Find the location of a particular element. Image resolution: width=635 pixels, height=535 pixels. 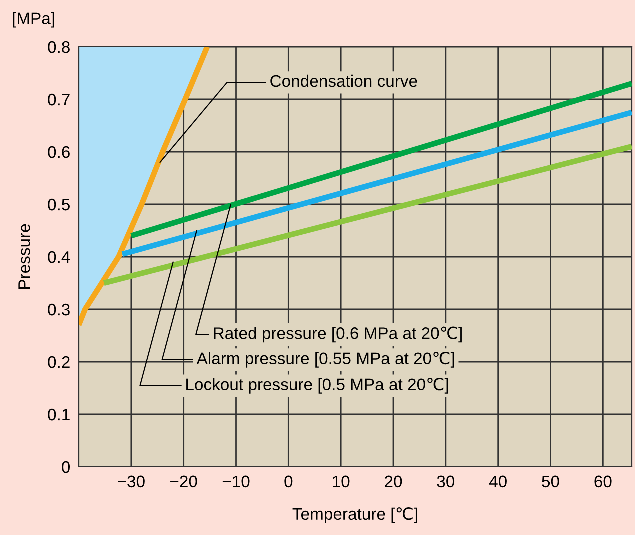

x-axis-title: Temperature [℃] is located at coordinates (355, 516).